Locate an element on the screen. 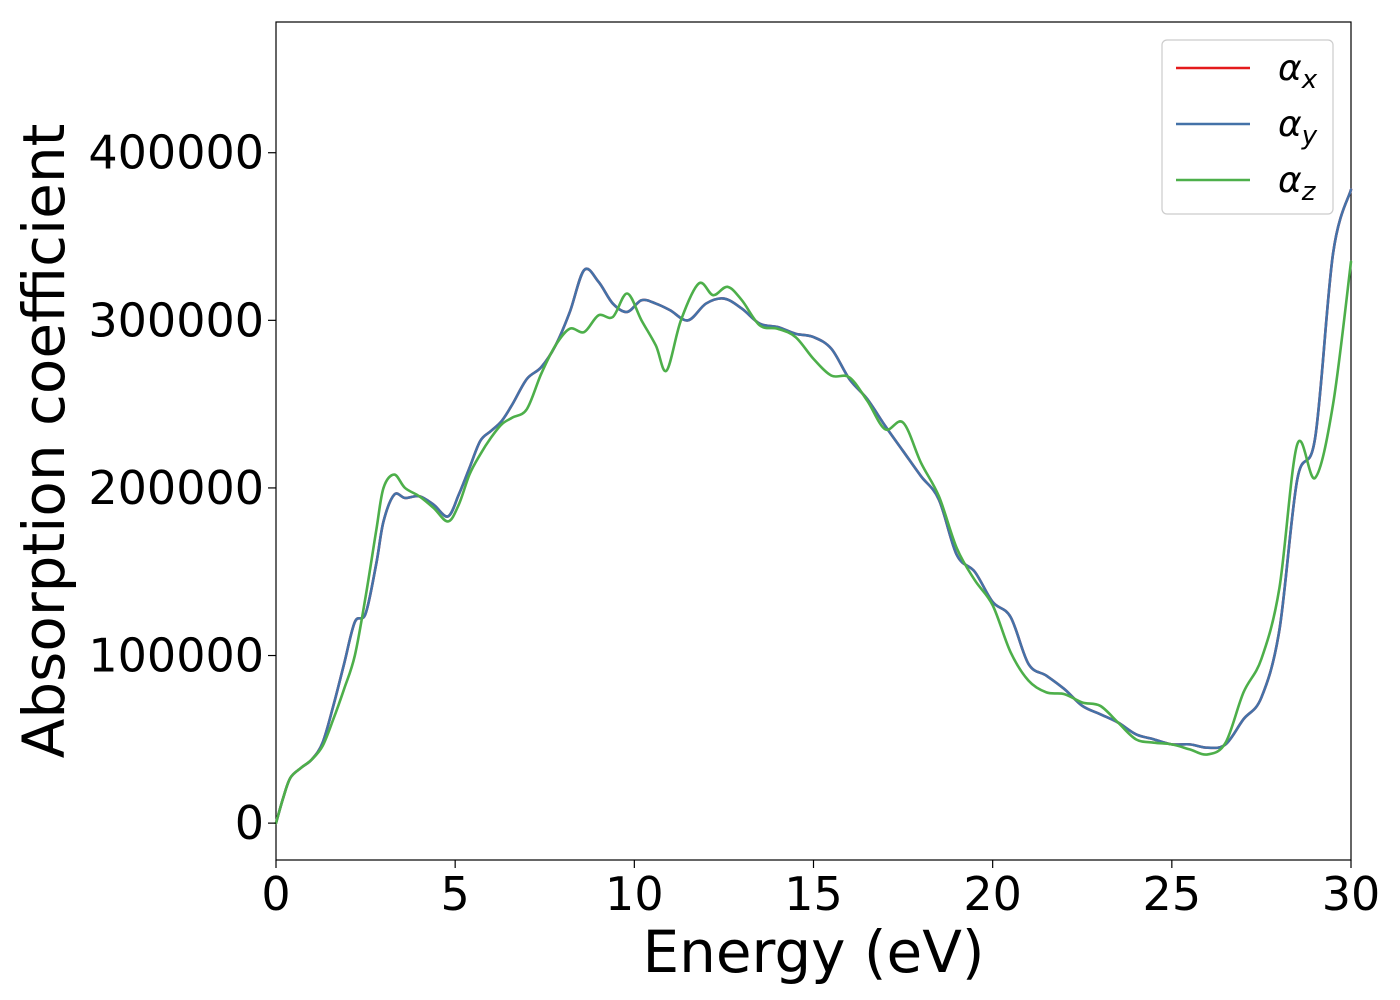 The image size is (1400, 1000). x-axis-ticks: 0 5 10 15 20 25 30 is located at coordinates (820, 890).